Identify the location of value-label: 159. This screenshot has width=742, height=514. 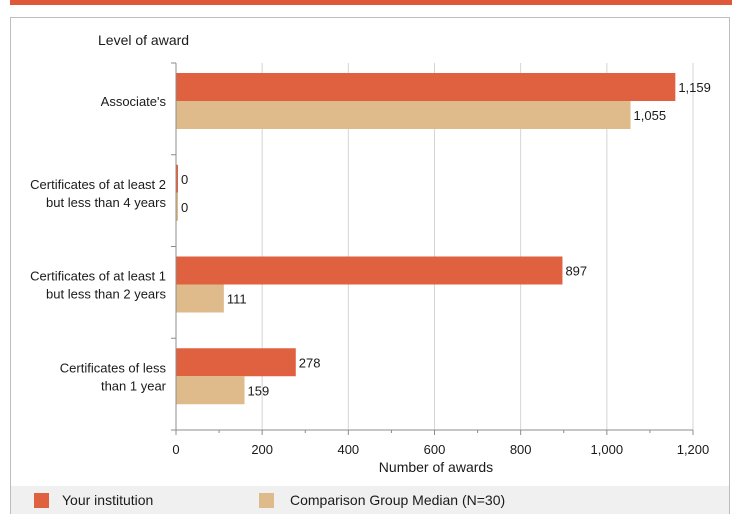
(259, 390).